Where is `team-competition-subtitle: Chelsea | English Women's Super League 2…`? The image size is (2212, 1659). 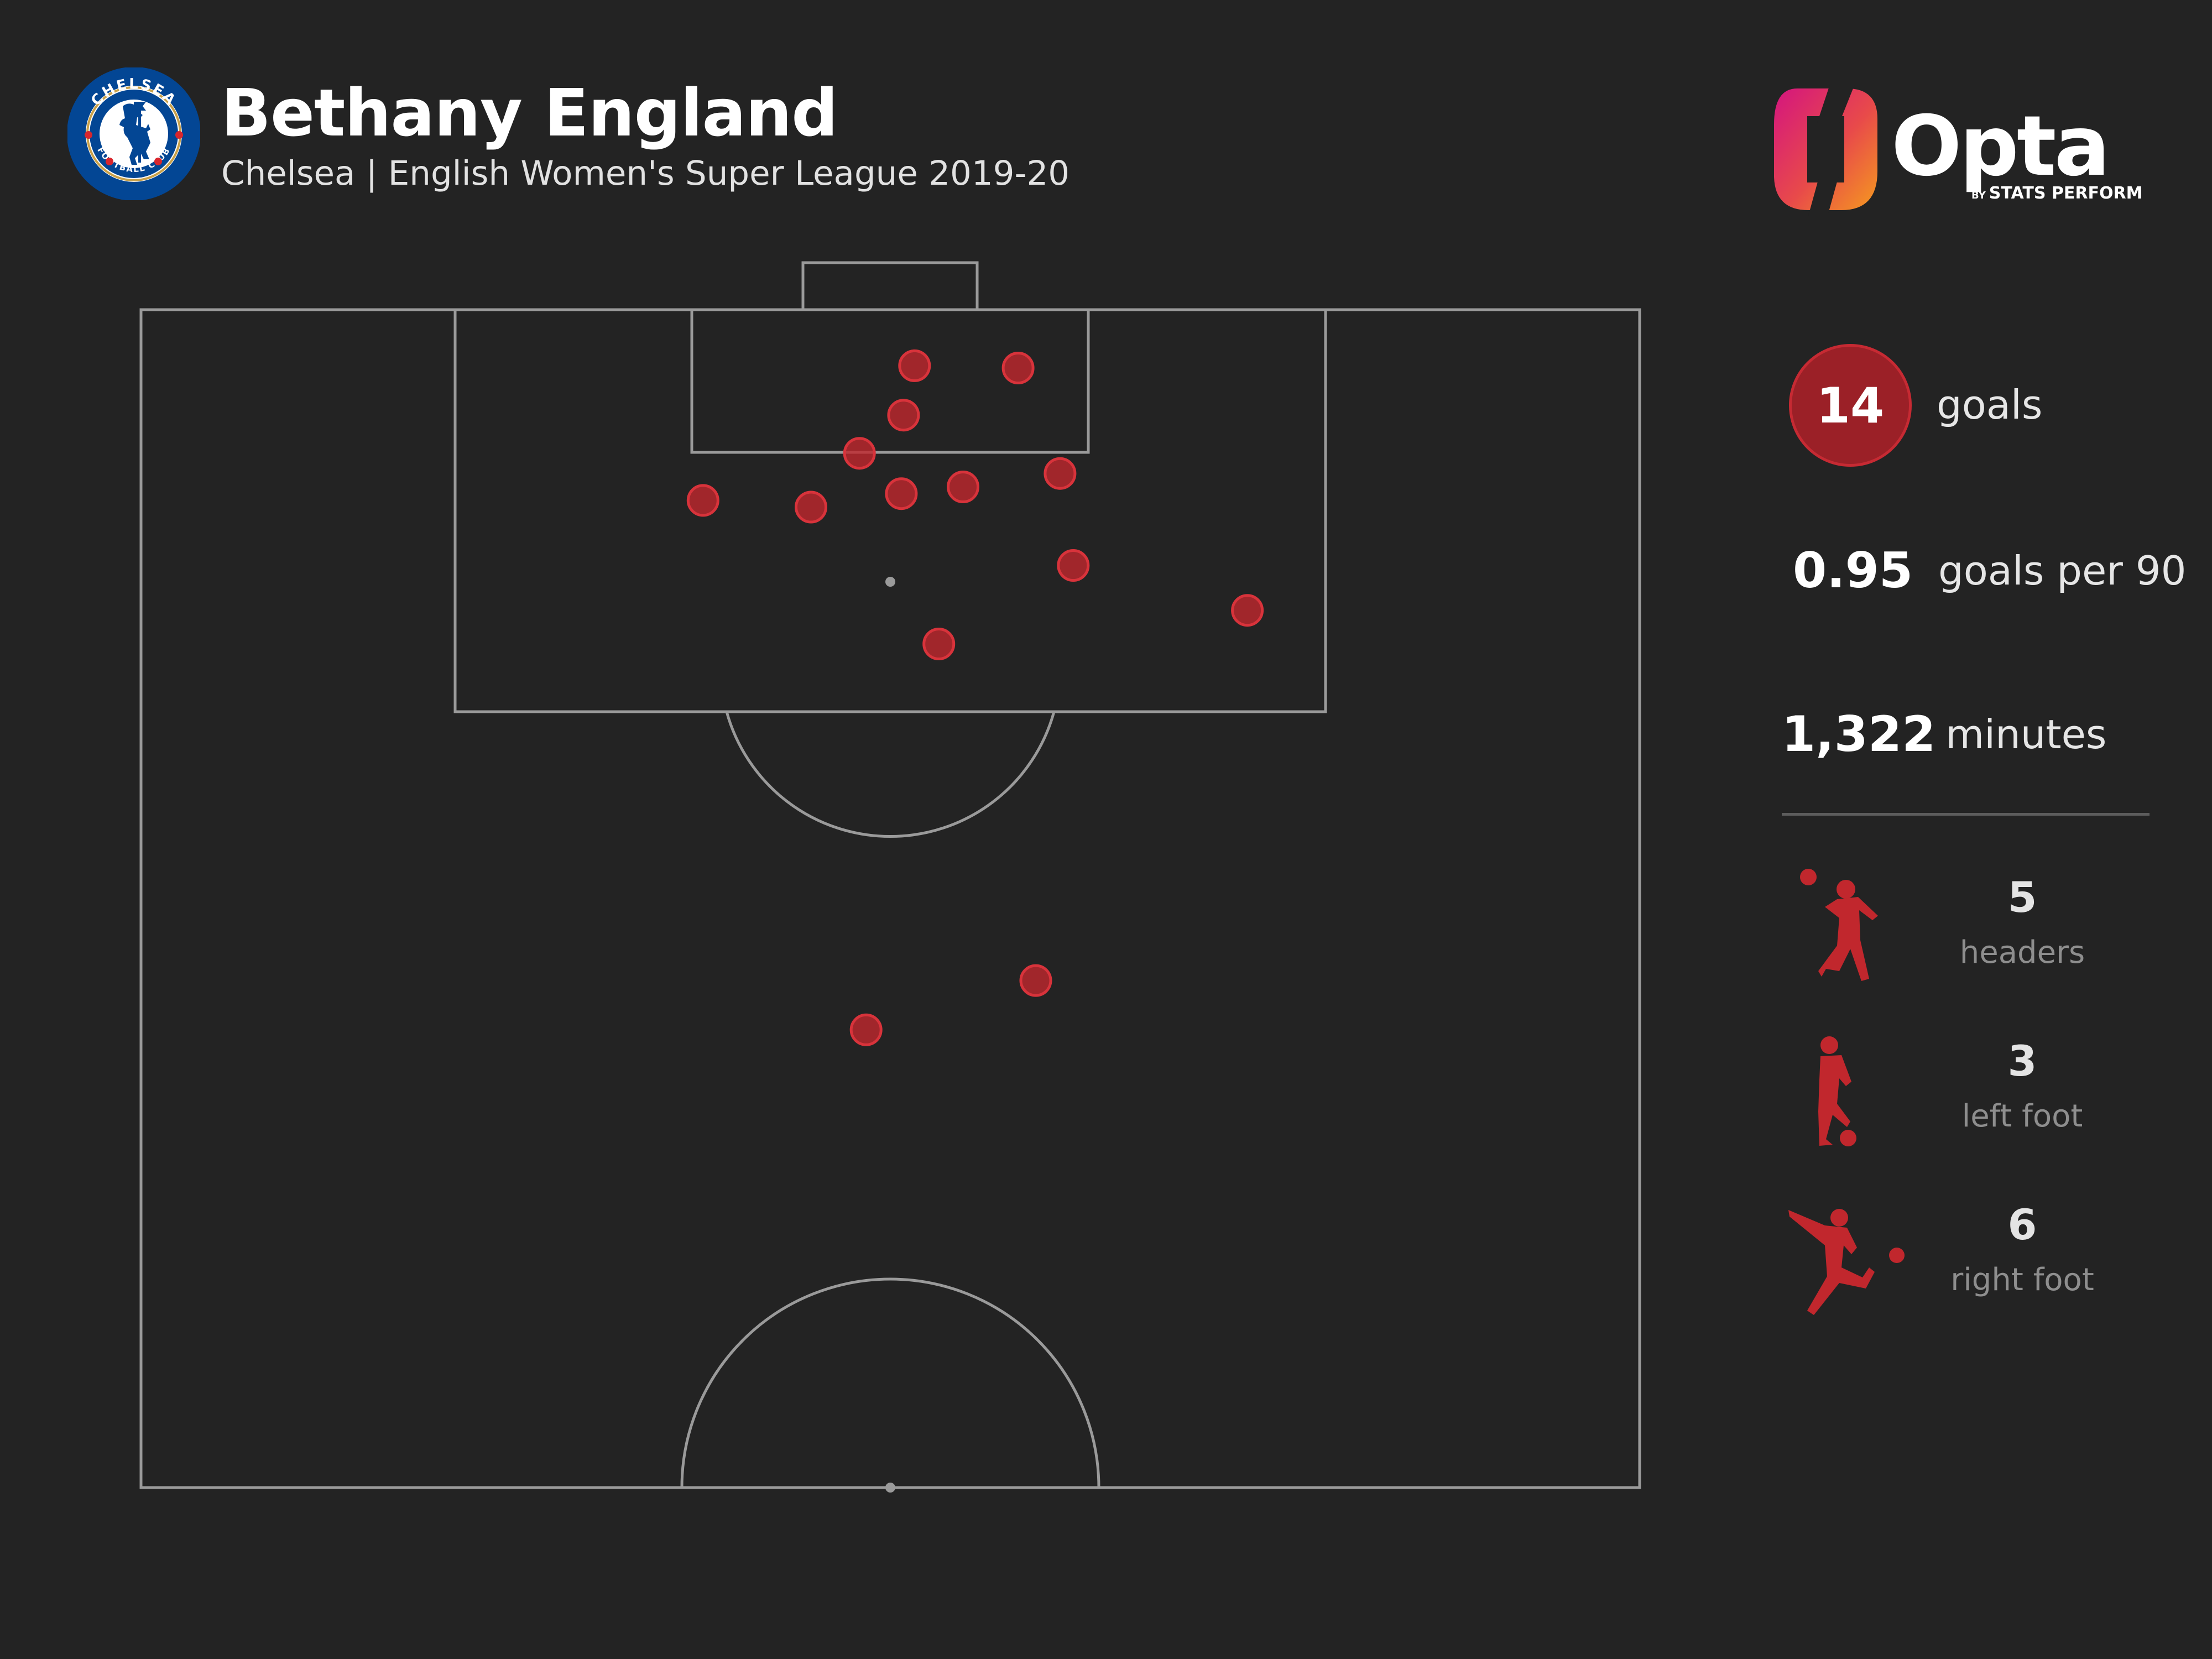 team-competition-subtitle: Chelsea | English Women's Super League 2… is located at coordinates (645, 174).